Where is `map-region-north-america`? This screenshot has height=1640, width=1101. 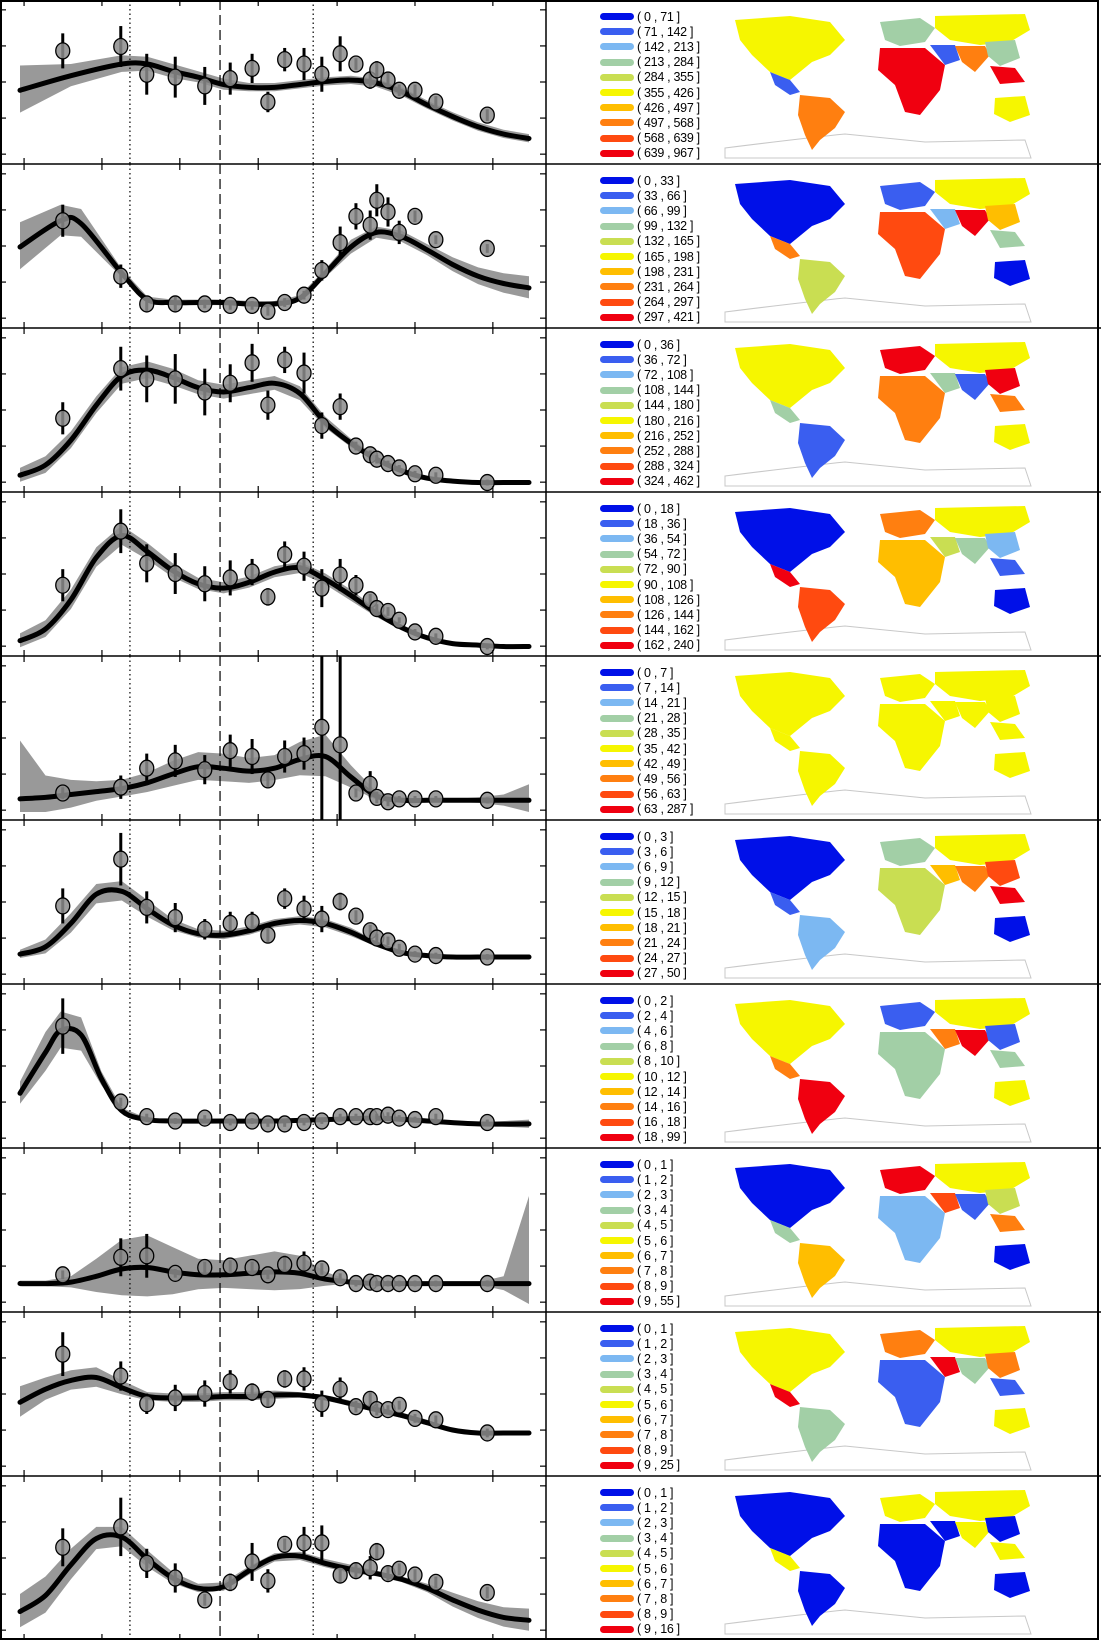 map-region-north-america is located at coordinates (790, 1196).